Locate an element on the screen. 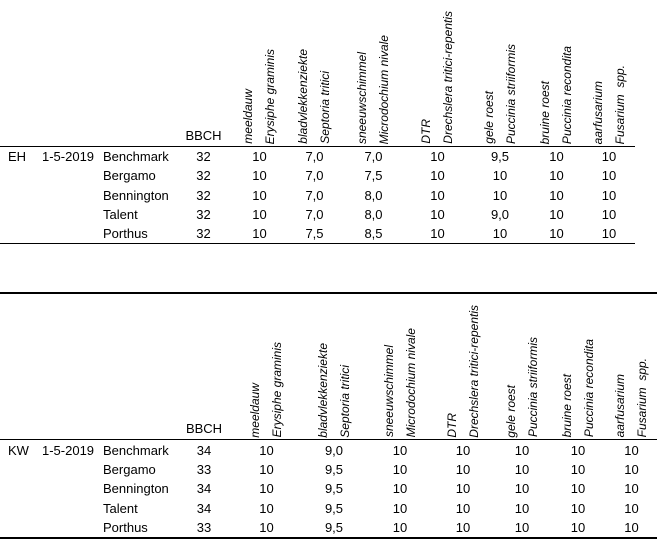 The height and width of the screenshot is (541, 670). disease-header-pair: bruine roest Puccinia recondita is located at coordinates (556, 95).